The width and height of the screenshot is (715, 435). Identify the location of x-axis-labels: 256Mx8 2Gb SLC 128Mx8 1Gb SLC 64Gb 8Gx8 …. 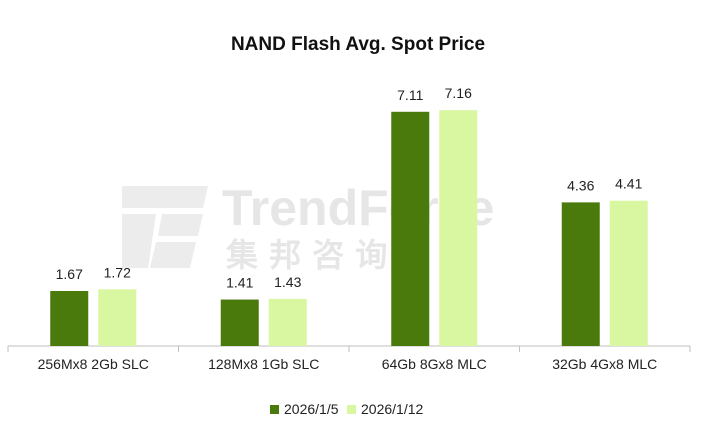
(348, 364).